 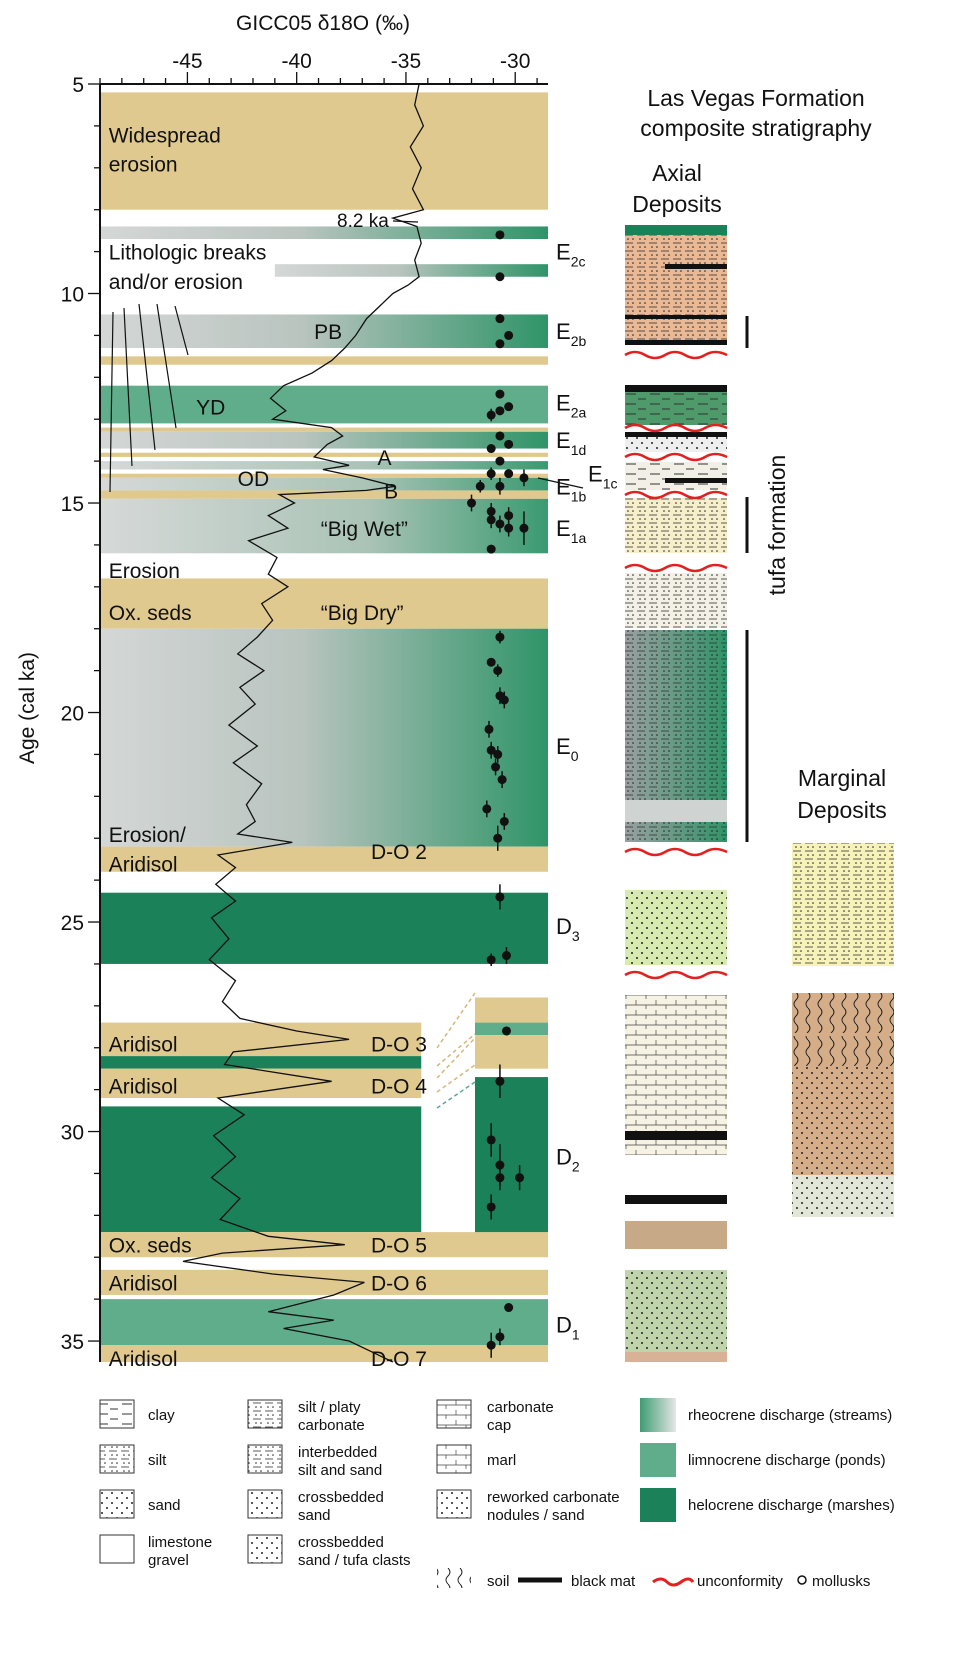 What do you see at coordinates (399, 1045) in the screenshot?
I see `band-label: D-O 3` at bounding box center [399, 1045].